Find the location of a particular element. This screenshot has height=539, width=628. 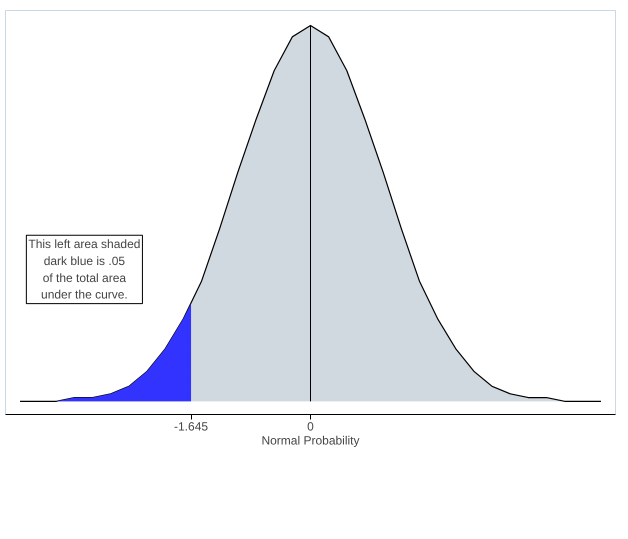

x-tick-label: 0 is located at coordinates (310, 427).